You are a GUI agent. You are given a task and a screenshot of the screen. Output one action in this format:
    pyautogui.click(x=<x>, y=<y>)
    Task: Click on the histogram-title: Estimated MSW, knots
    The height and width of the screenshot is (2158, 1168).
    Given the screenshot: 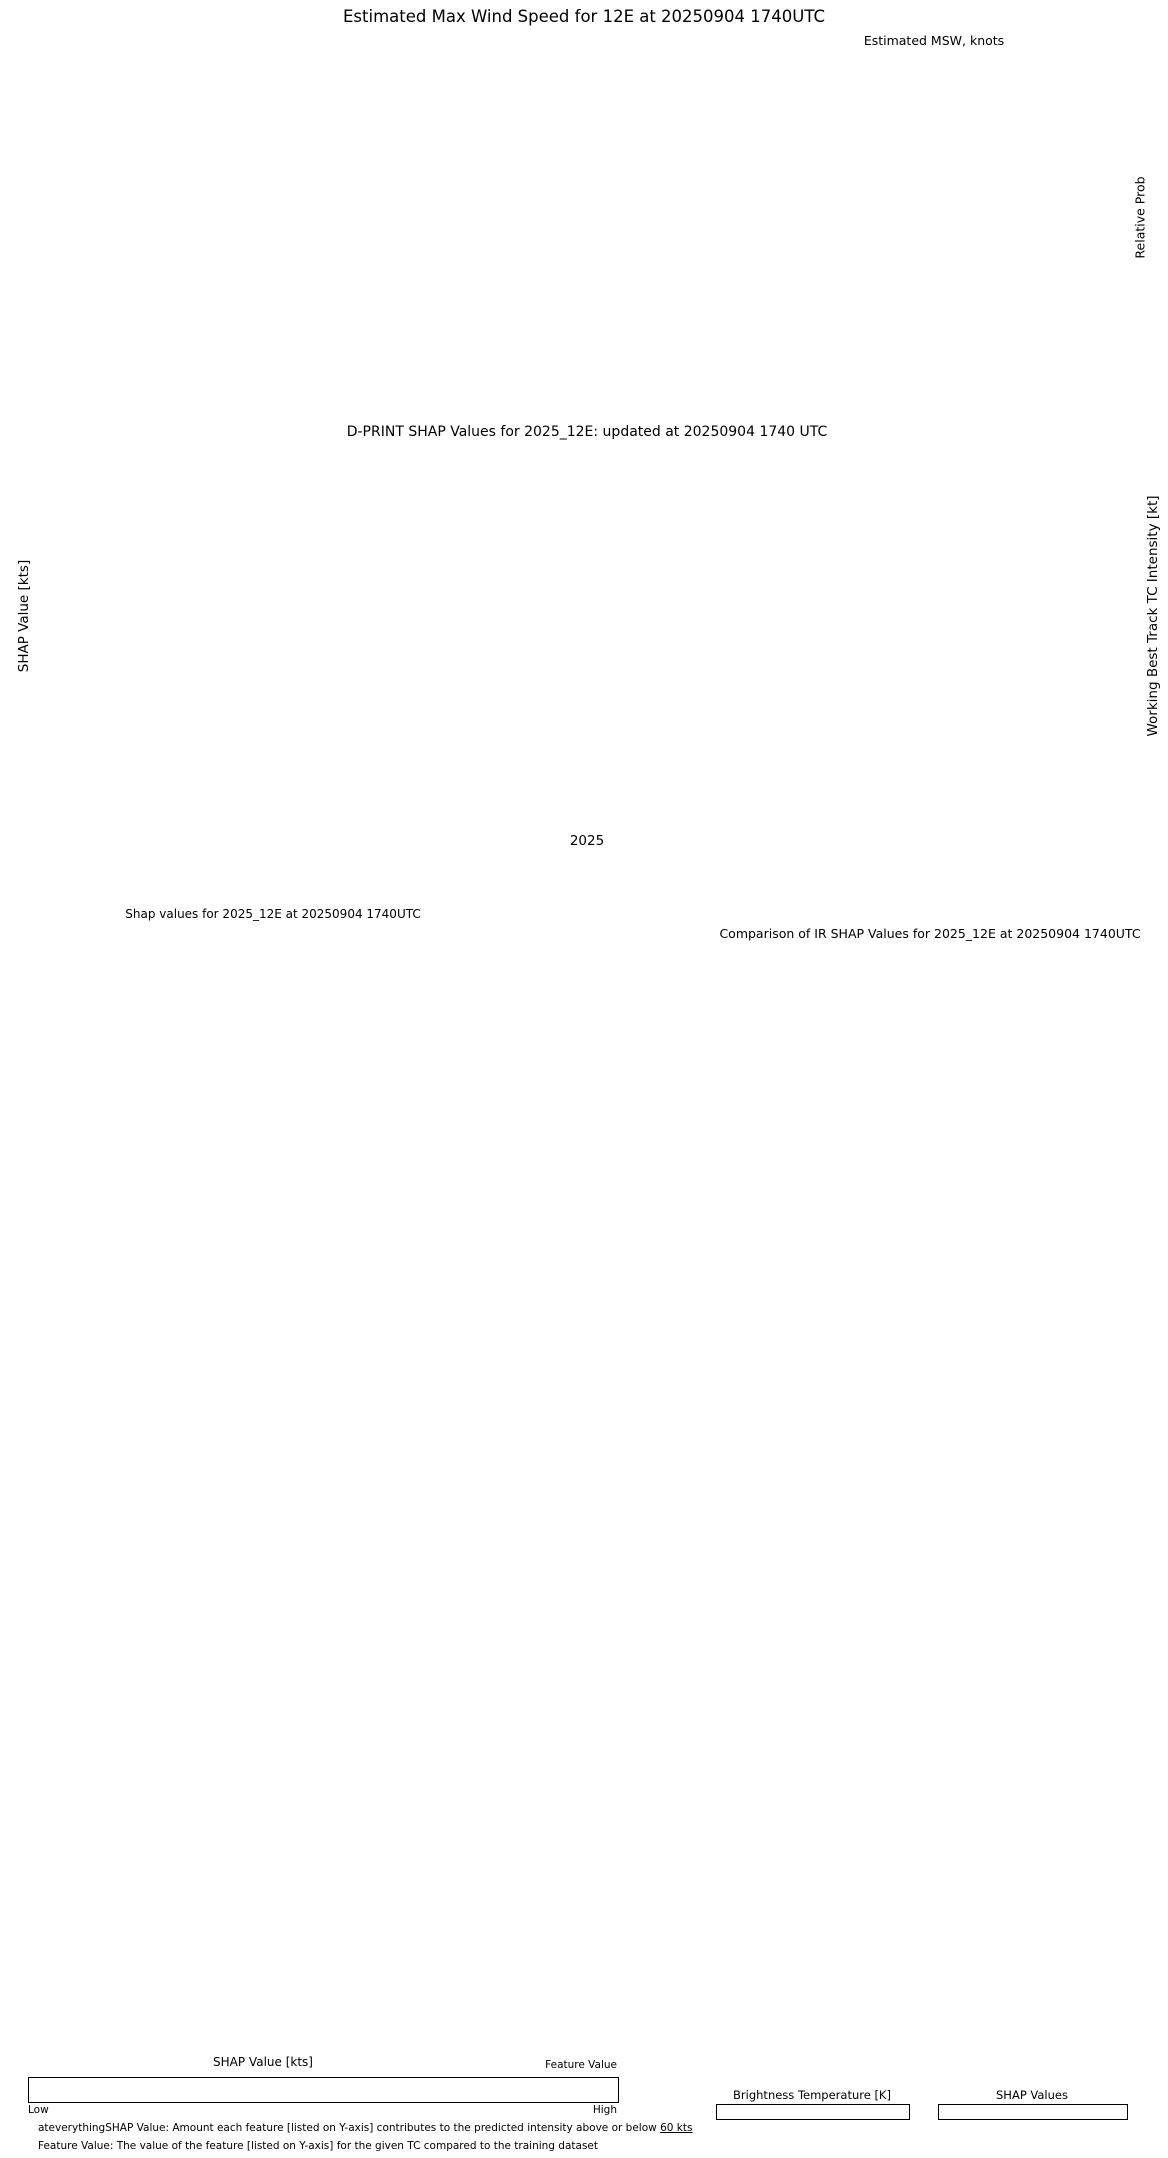 What is the action you would take?
    pyautogui.click(x=934, y=40)
    